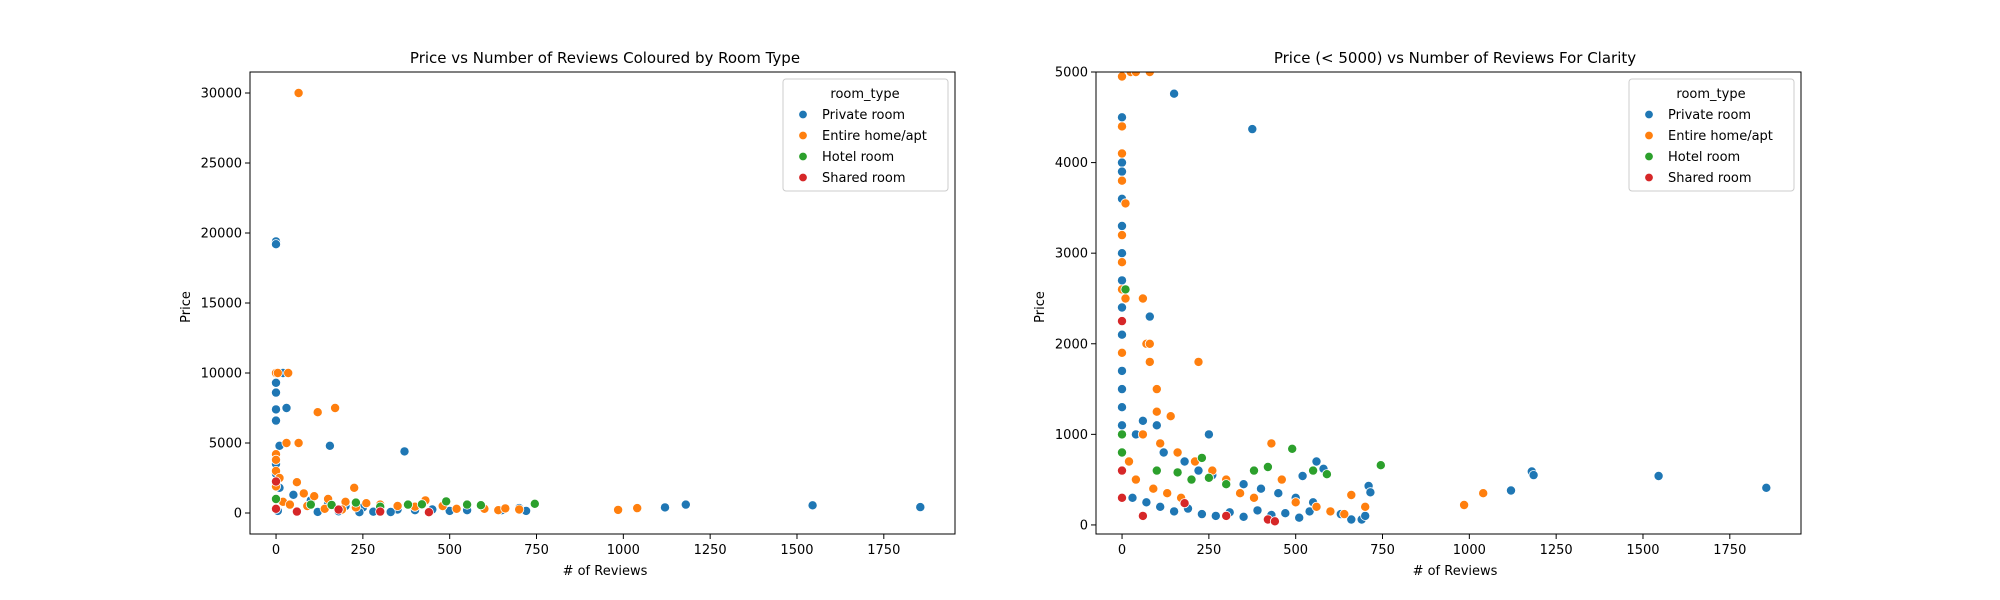 Image resolution: width=2000 pixels, height=600 pixels. I want to click on legend-title: room_type, so click(864, 94).